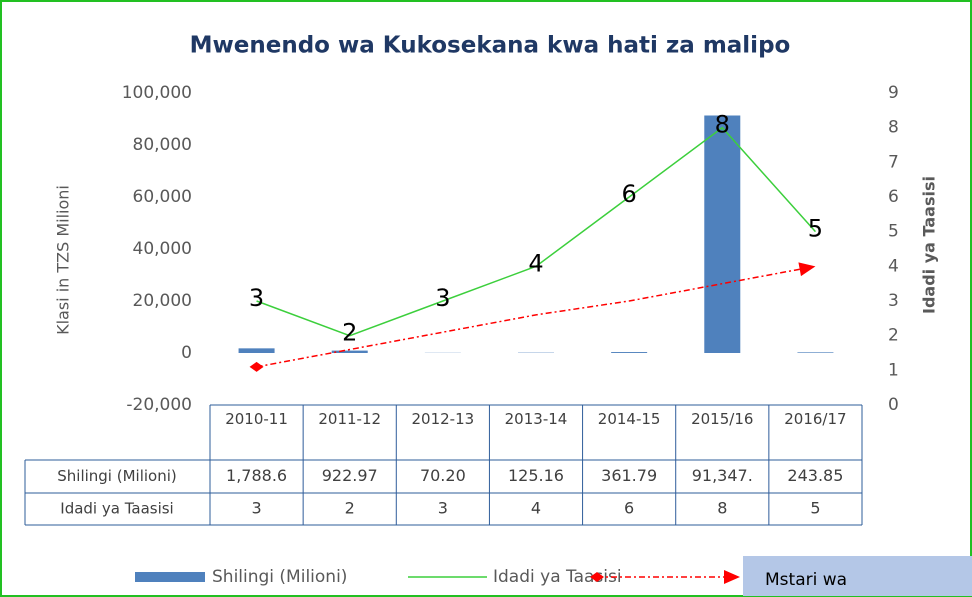 This screenshot has height=597, width=972. What do you see at coordinates (536, 508) in the screenshot?
I see `table-cell: 4` at bounding box center [536, 508].